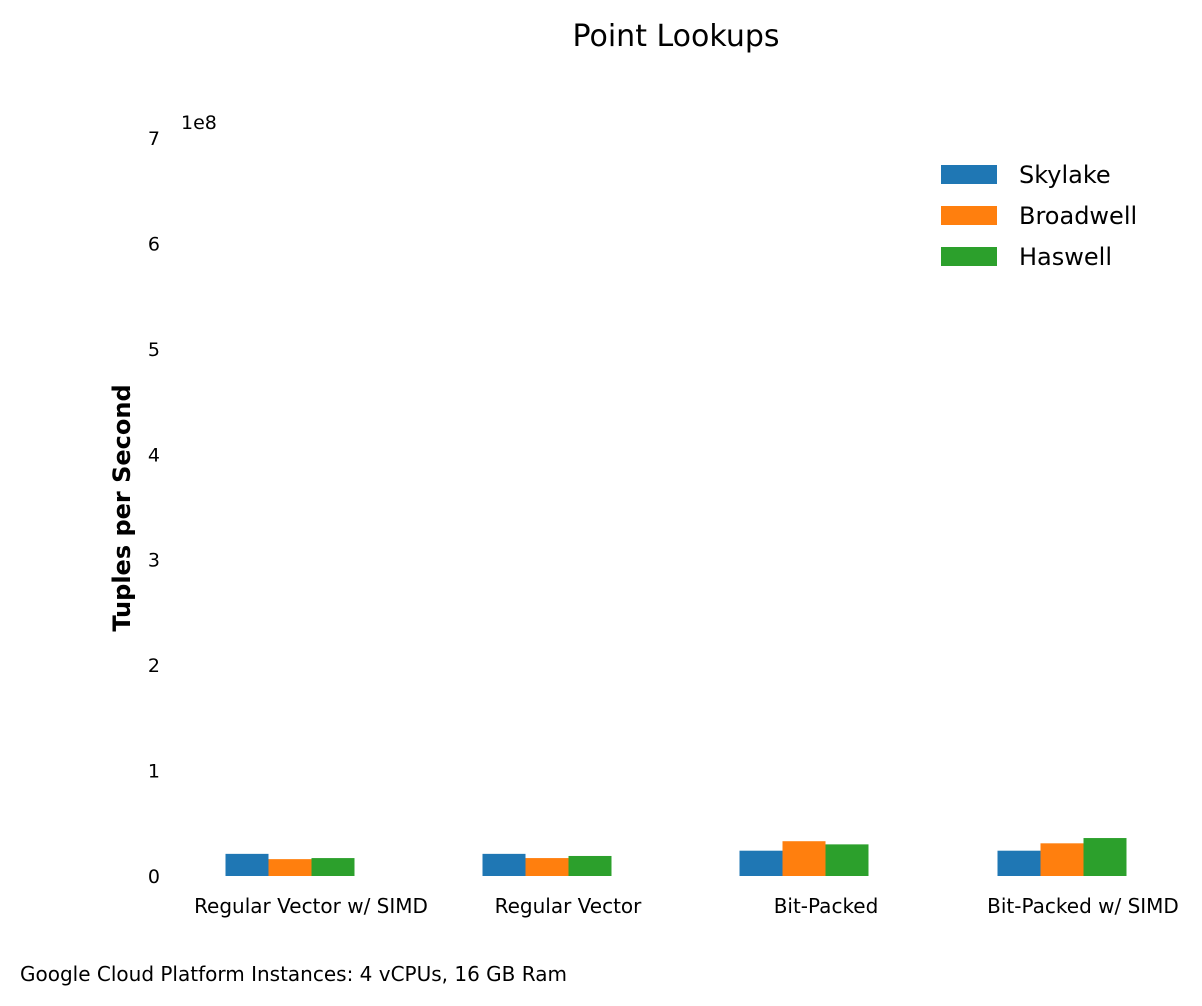 The width and height of the screenshot is (1202, 1006). What do you see at coordinates (1065, 257) in the screenshot?
I see `legend-label-haswell: Haswell` at bounding box center [1065, 257].